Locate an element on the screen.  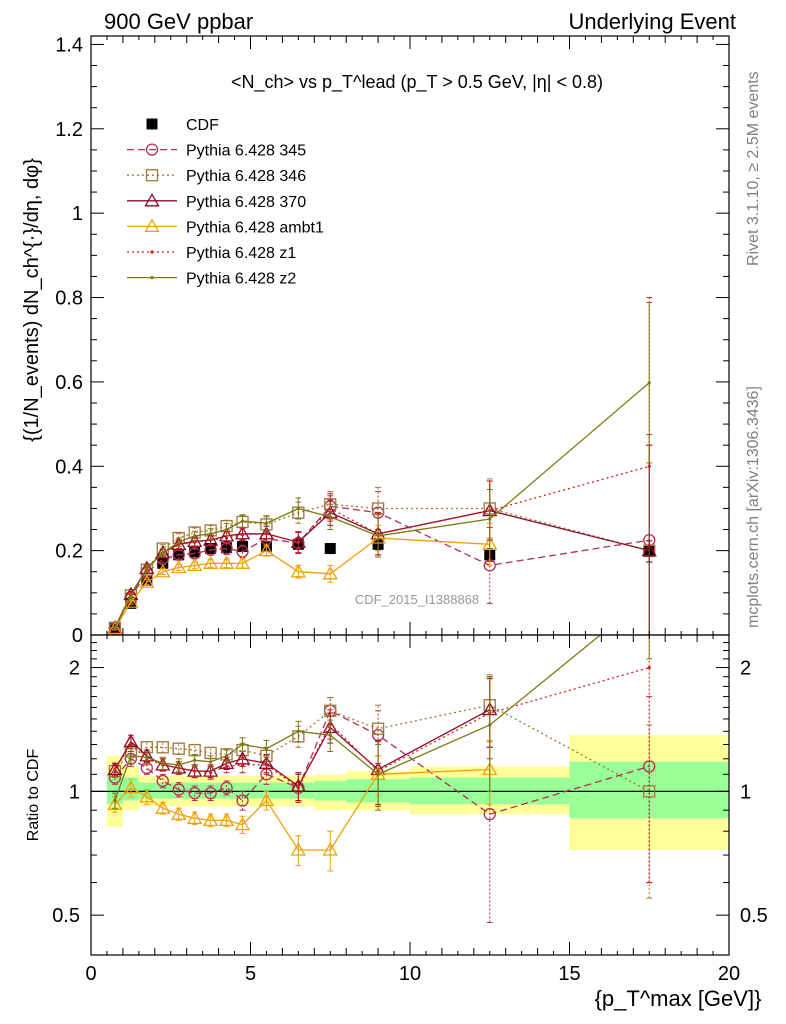
legend-item-pythia-6-428-z1: Pythia 6.428 z1 is located at coordinates (211, 253).